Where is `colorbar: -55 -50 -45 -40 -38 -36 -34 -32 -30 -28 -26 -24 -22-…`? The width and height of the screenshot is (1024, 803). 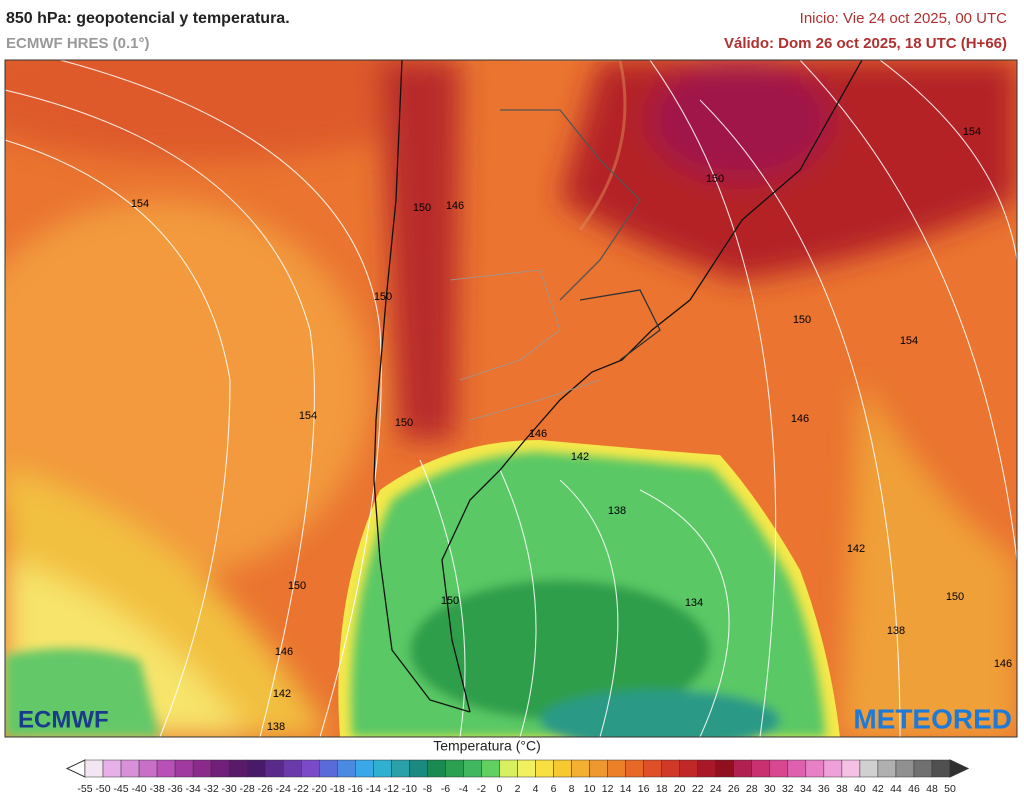
colorbar: -55 -50 -45 -40 -38 -36 -34 -32 -30 -28 -26 -24 -22-… is located at coordinates (517, 777).